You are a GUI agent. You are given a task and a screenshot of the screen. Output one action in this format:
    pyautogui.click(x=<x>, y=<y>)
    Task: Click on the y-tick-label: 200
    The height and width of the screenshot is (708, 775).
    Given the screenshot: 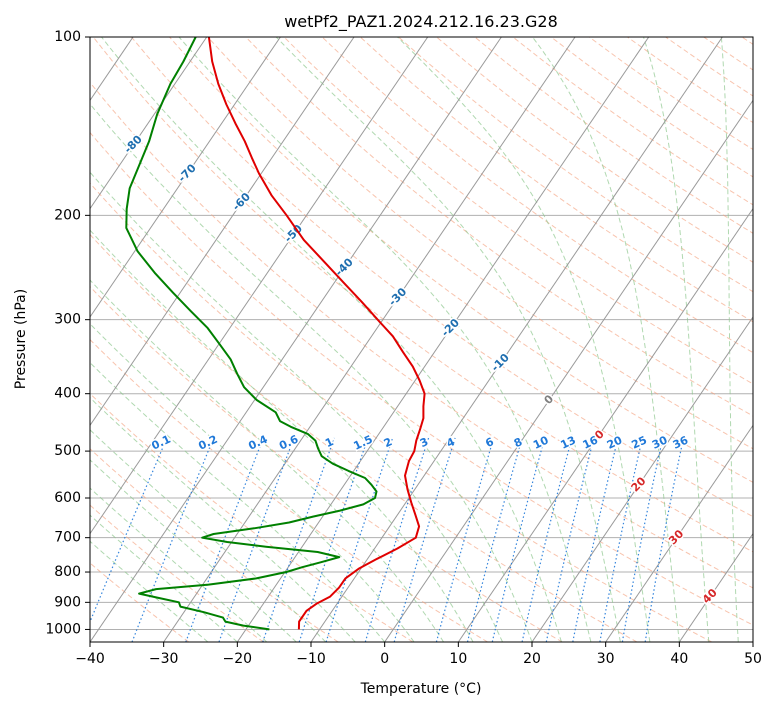 What is the action you would take?
    pyautogui.click(x=67, y=215)
    